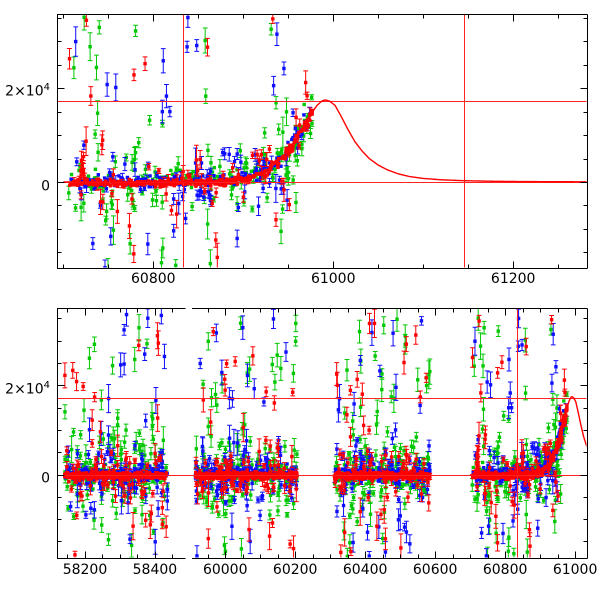  Describe the element at coordinates (155, 570) in the screenshot. I see `x-tick-label: 58400` at that location.